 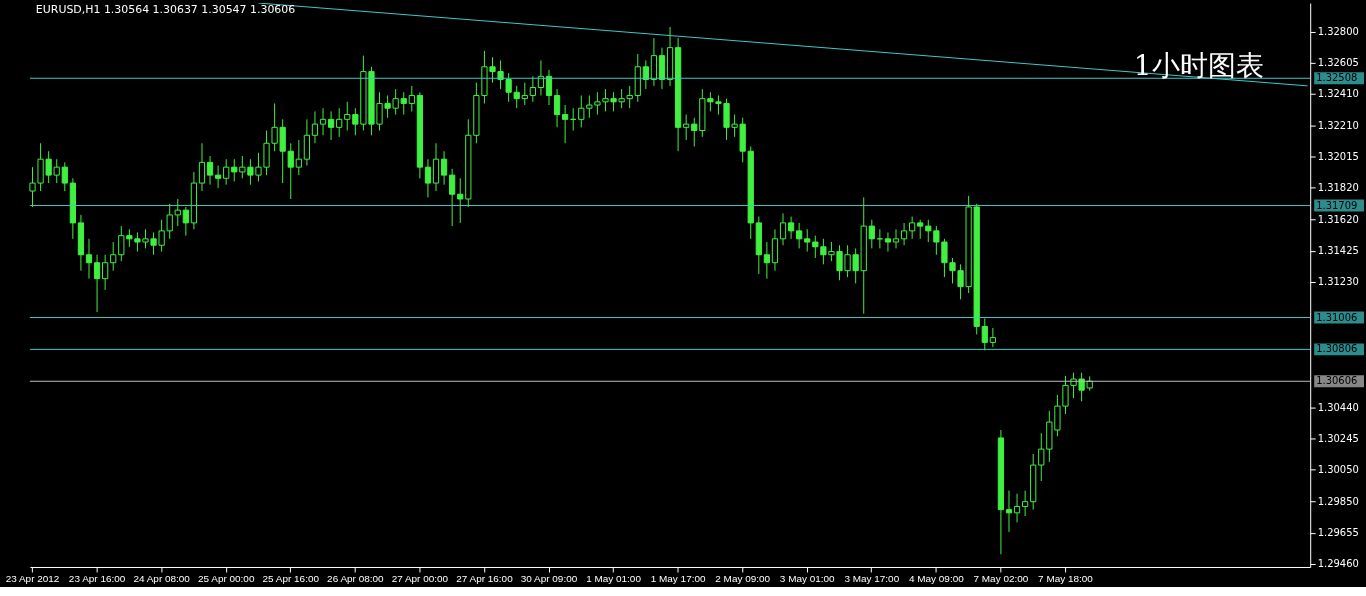 What do you see at coordinates (1338, 502) in the screenshot?
I see `y-tick-label: 1.29850` at bounding box center [1338, 502].